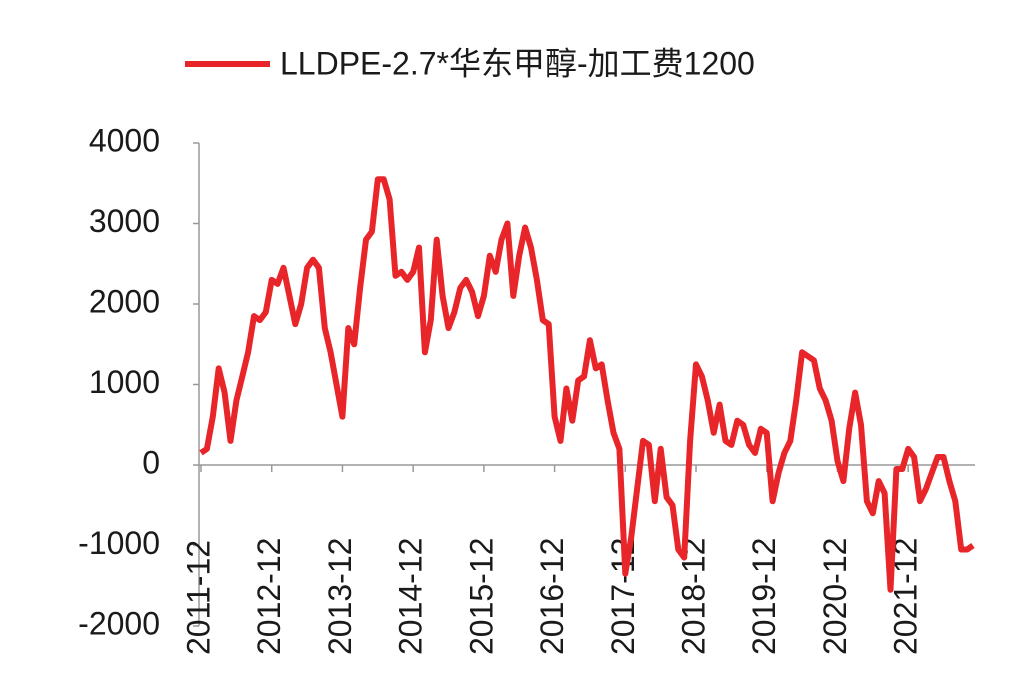  Describe the element at coordinates (124, 140) in the screenshot. I see `y-tick-label: 4000` at that location.